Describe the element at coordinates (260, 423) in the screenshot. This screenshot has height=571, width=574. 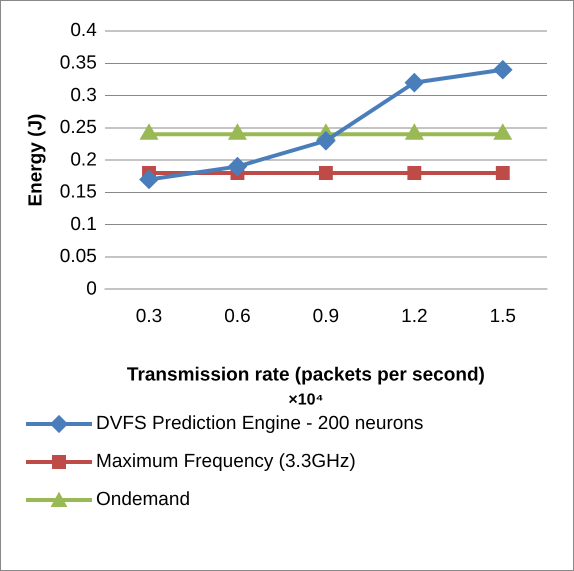
I see `legend-label: DVFS Prediction Engine - 200 neurons` at that location.